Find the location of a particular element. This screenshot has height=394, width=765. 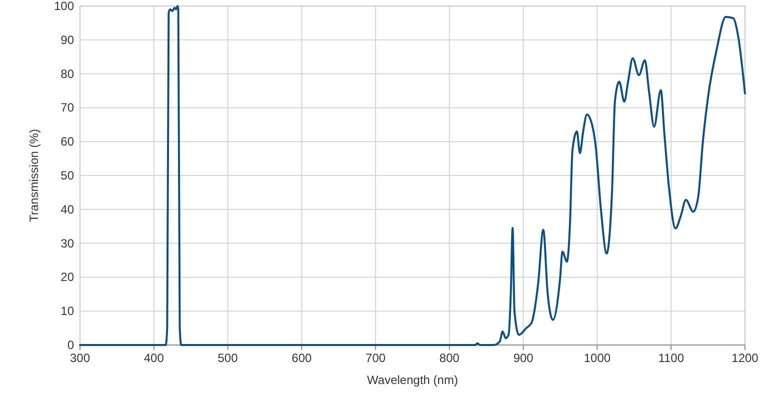

y-tick-label: 90 is located at coordinates (67, 39).